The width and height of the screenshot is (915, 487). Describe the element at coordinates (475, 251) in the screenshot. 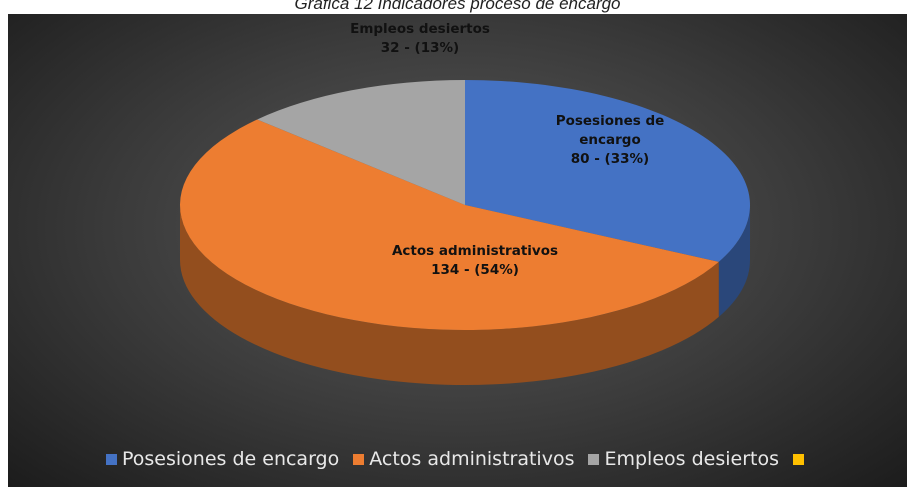

I see `data-label-name: Actos administrativos` at that location.